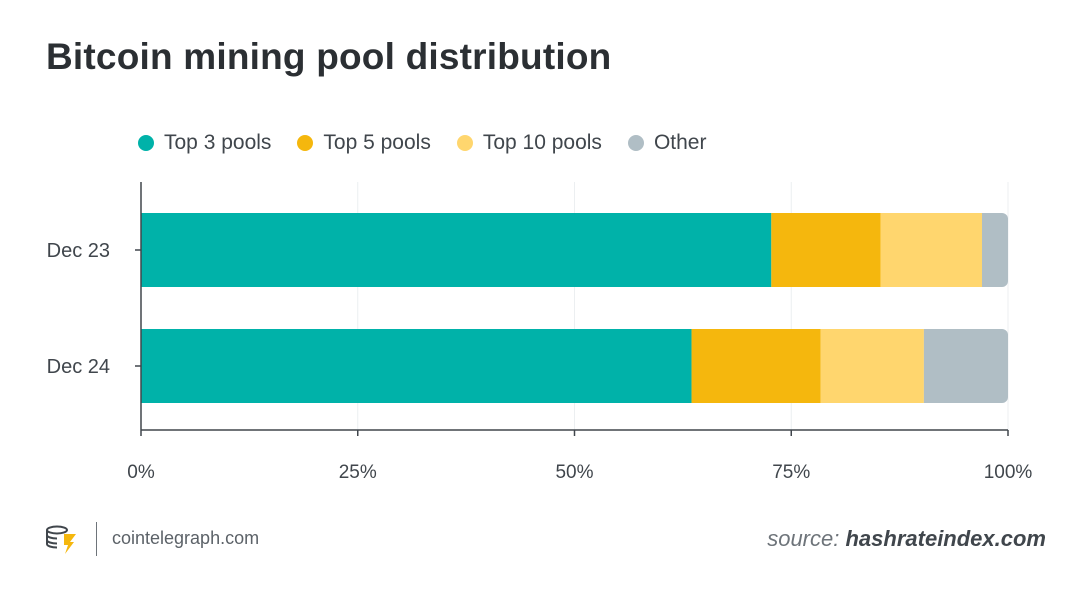 This screenshot has width=1092, height=600. I want to click on source-prefix: source:, so click(803, 538).